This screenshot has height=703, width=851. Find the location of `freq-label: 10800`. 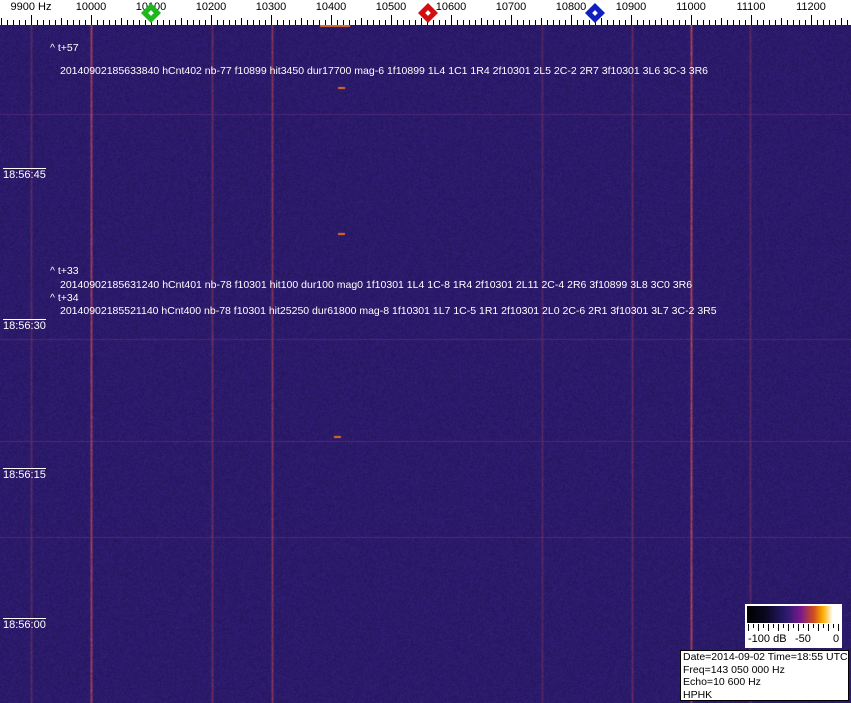

freq-label: 10800 is located at coordinates (571, 7).